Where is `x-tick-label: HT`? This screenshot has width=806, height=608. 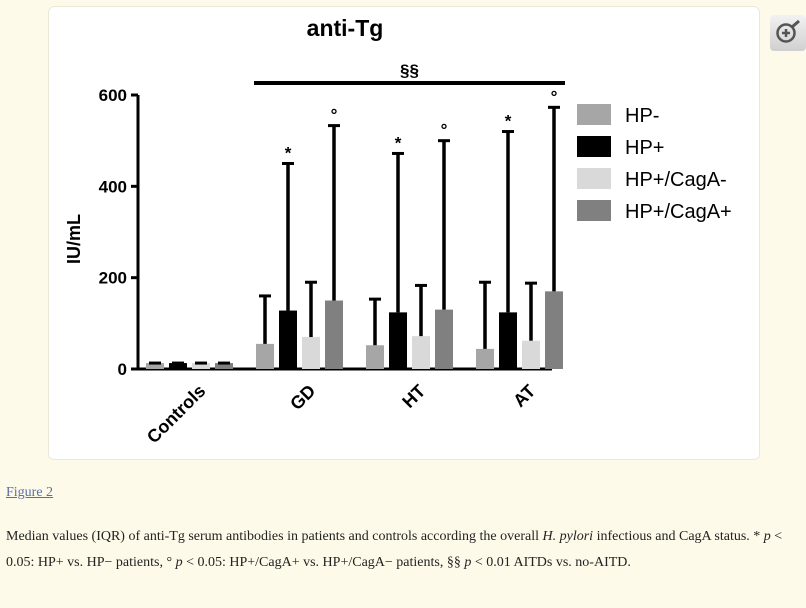 x-tick-label: HT is located at coordinates (413, 396).